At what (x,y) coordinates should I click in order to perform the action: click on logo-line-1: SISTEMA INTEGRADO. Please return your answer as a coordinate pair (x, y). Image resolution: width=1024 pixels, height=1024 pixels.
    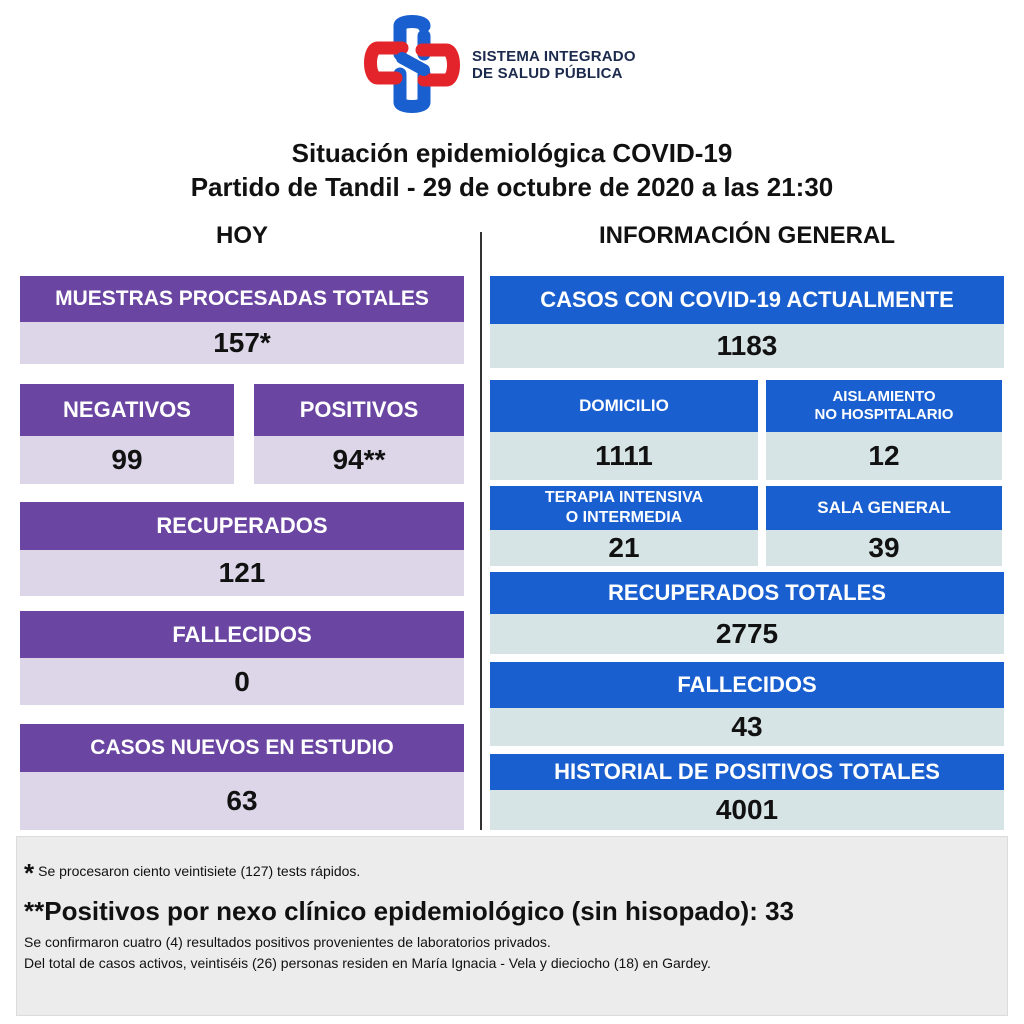
    Looking at the image, I should click on (554, 56).